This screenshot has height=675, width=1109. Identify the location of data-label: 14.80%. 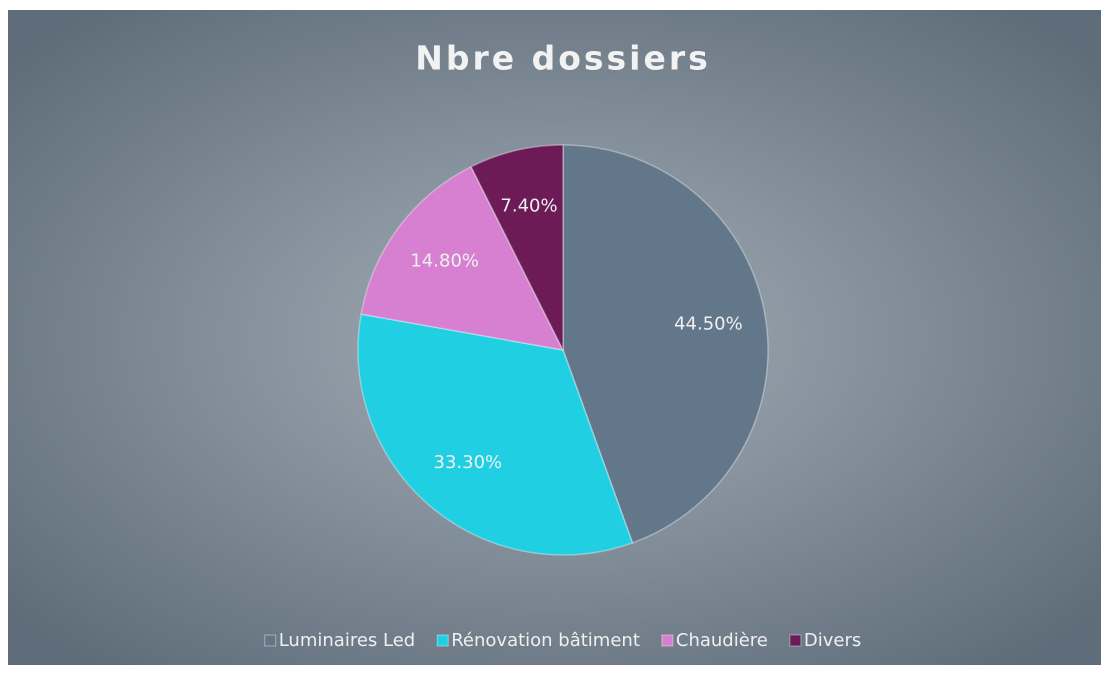
(444, 261).